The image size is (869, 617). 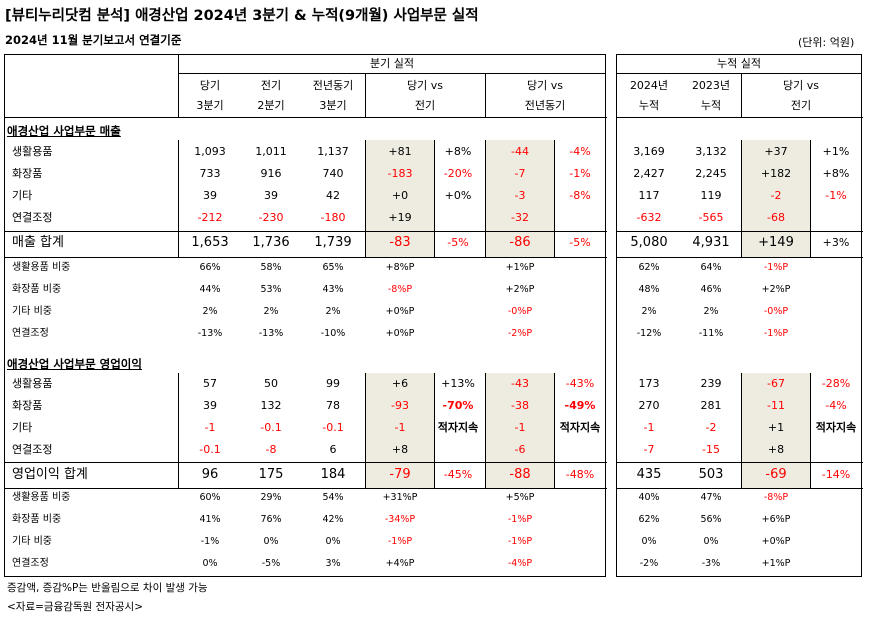 What do you see at coordinates (458, 383) in the screenshot?
I see `table-row-p1: +13%` at bounding box center [458, 383].